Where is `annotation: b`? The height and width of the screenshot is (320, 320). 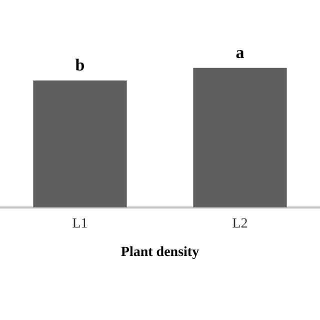
annotation: b is located at coordinates (80, 64).